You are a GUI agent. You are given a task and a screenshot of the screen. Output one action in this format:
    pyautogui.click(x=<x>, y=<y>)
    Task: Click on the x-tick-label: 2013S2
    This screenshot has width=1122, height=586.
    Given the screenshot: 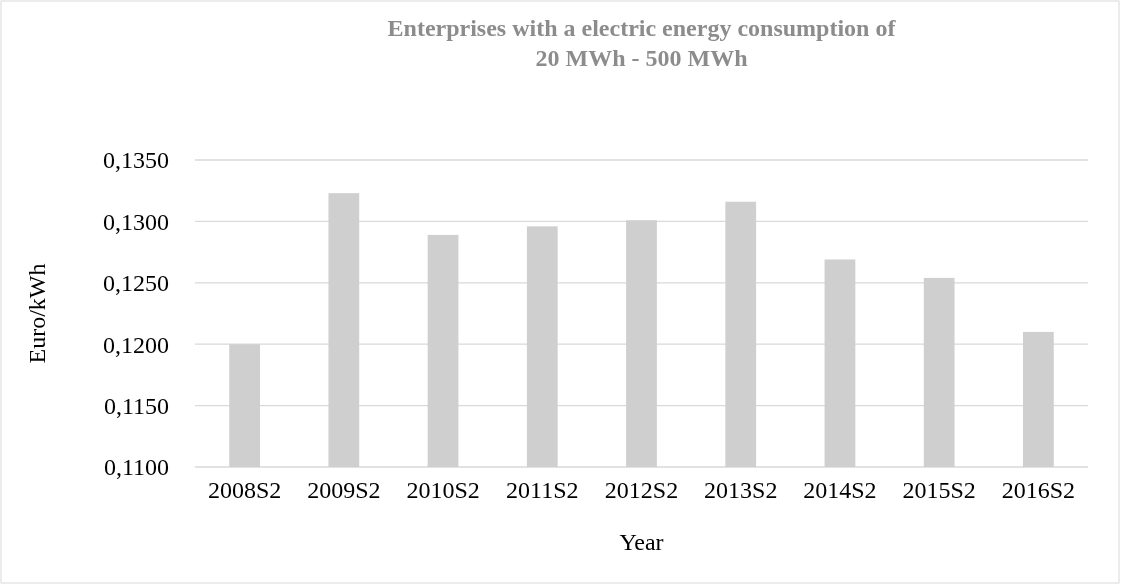 What is the action you would take?
    pyautogui.click(x=741, y=490)
    